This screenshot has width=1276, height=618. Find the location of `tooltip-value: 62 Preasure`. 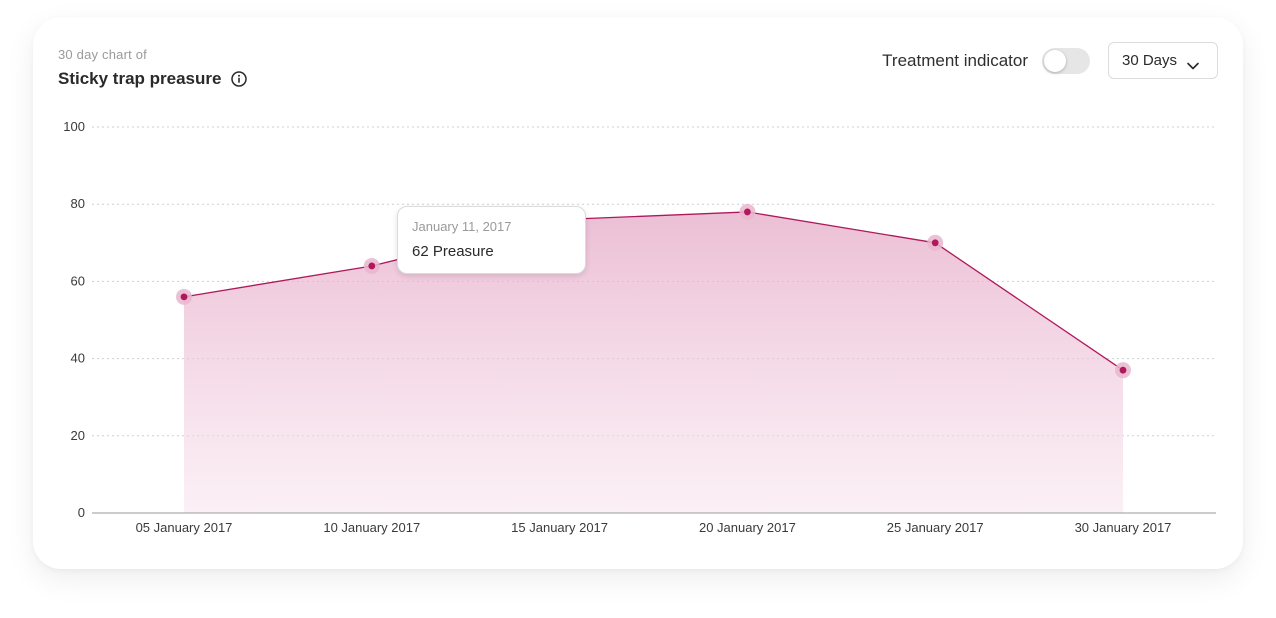

tooltip-value: 62 Preasure is located at coordinates (453, 251).